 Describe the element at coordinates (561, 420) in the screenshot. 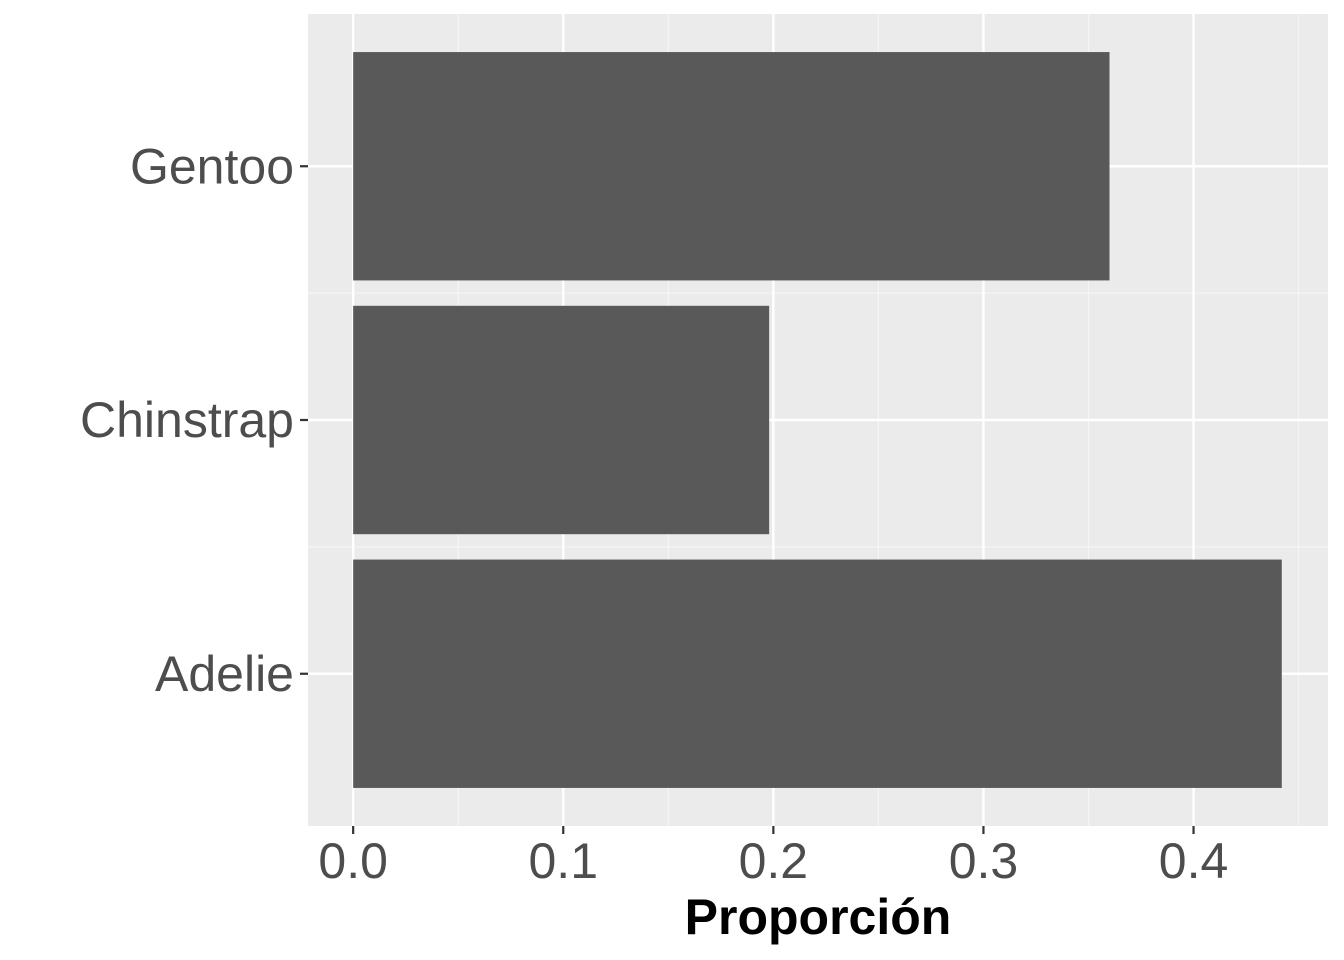

I see `bar-chinstrap` at that location.